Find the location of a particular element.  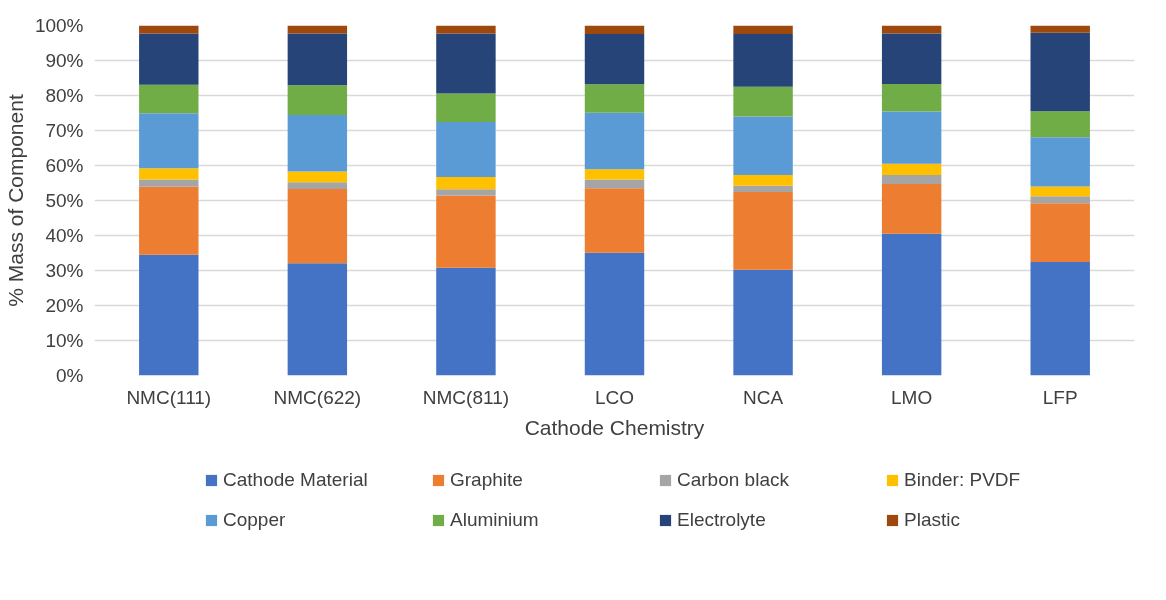

y-tick-label: 20% is located at coordinates (64, 305).